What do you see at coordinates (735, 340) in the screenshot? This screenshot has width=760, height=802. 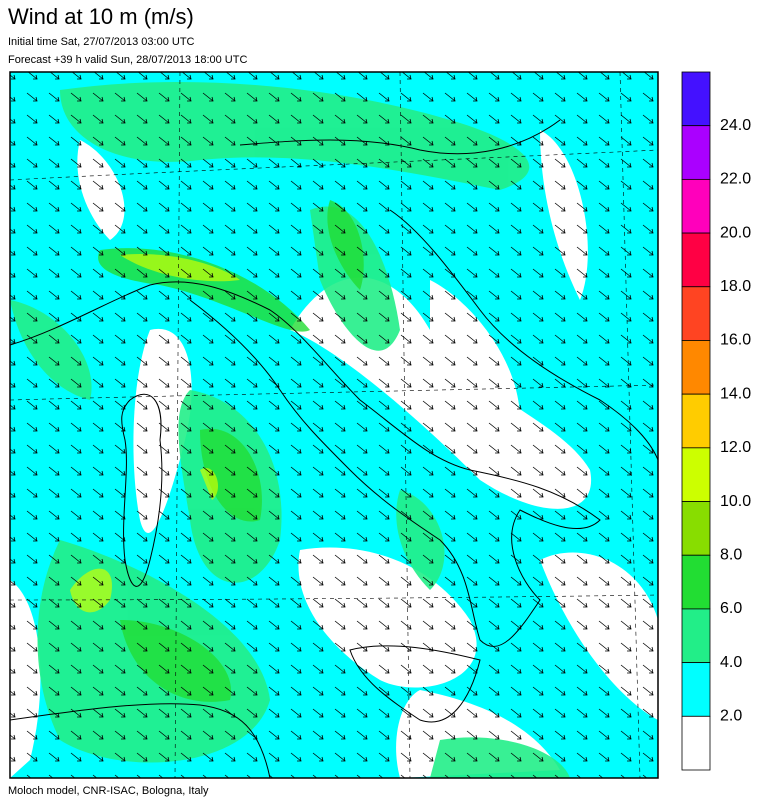 I see `colorbar-label: 16.0` at bounding box center [735, 340].